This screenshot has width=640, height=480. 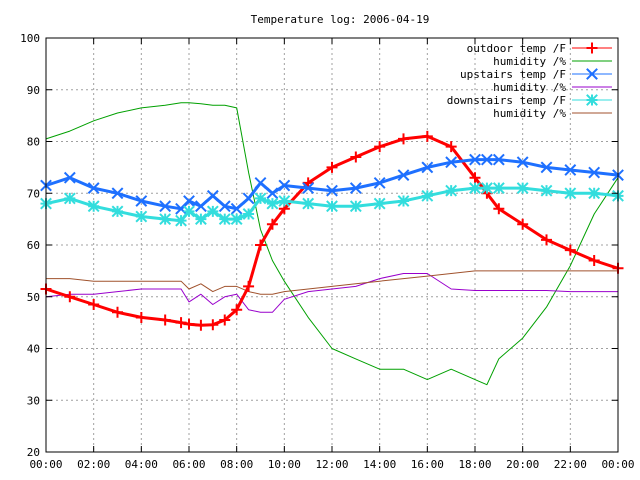 I want to click on y-tick-label: 80, so click(x=33, y=142).